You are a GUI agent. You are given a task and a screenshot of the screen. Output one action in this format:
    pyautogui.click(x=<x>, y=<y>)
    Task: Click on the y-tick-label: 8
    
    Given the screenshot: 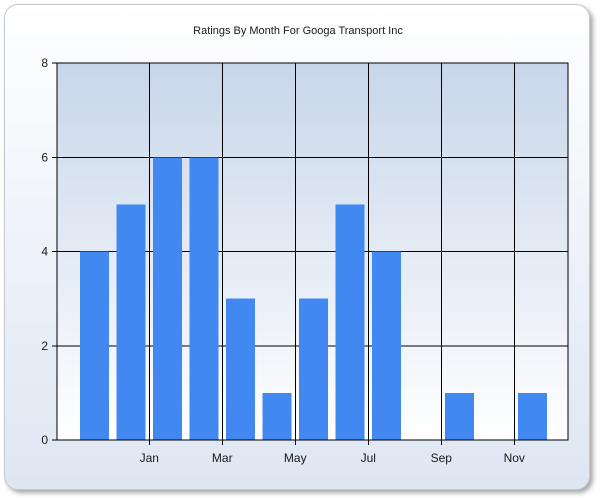 What is the action you would take?
    pyautogui.click(x=44, y=63)
    